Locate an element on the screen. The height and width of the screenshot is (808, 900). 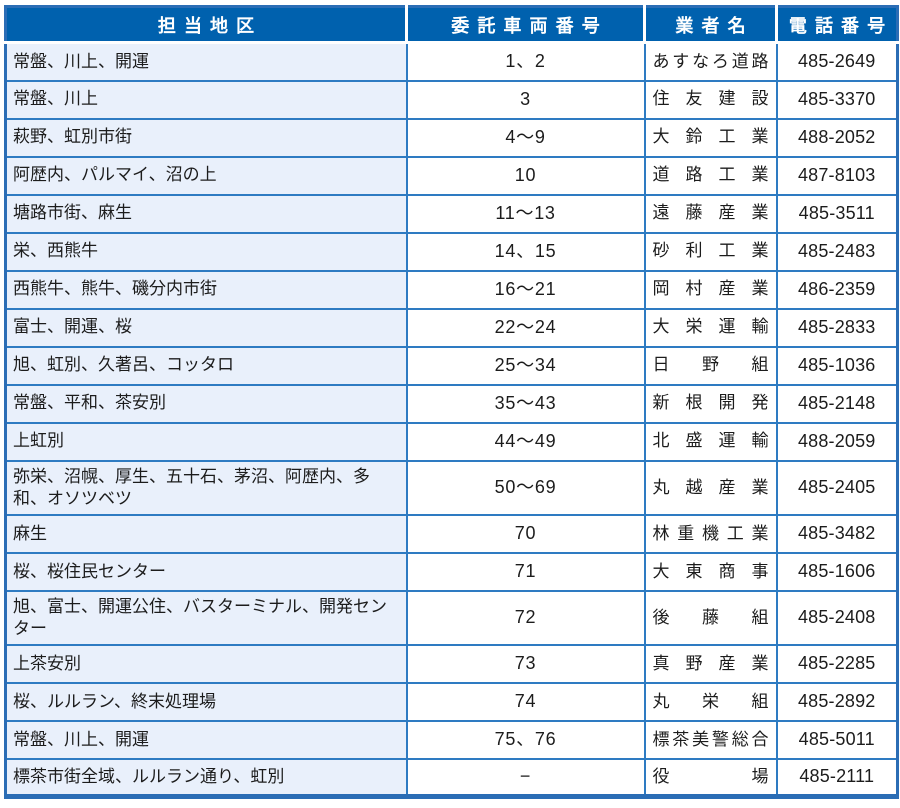
company-cell: 砂利工業 is located at coordinates (710, 251).